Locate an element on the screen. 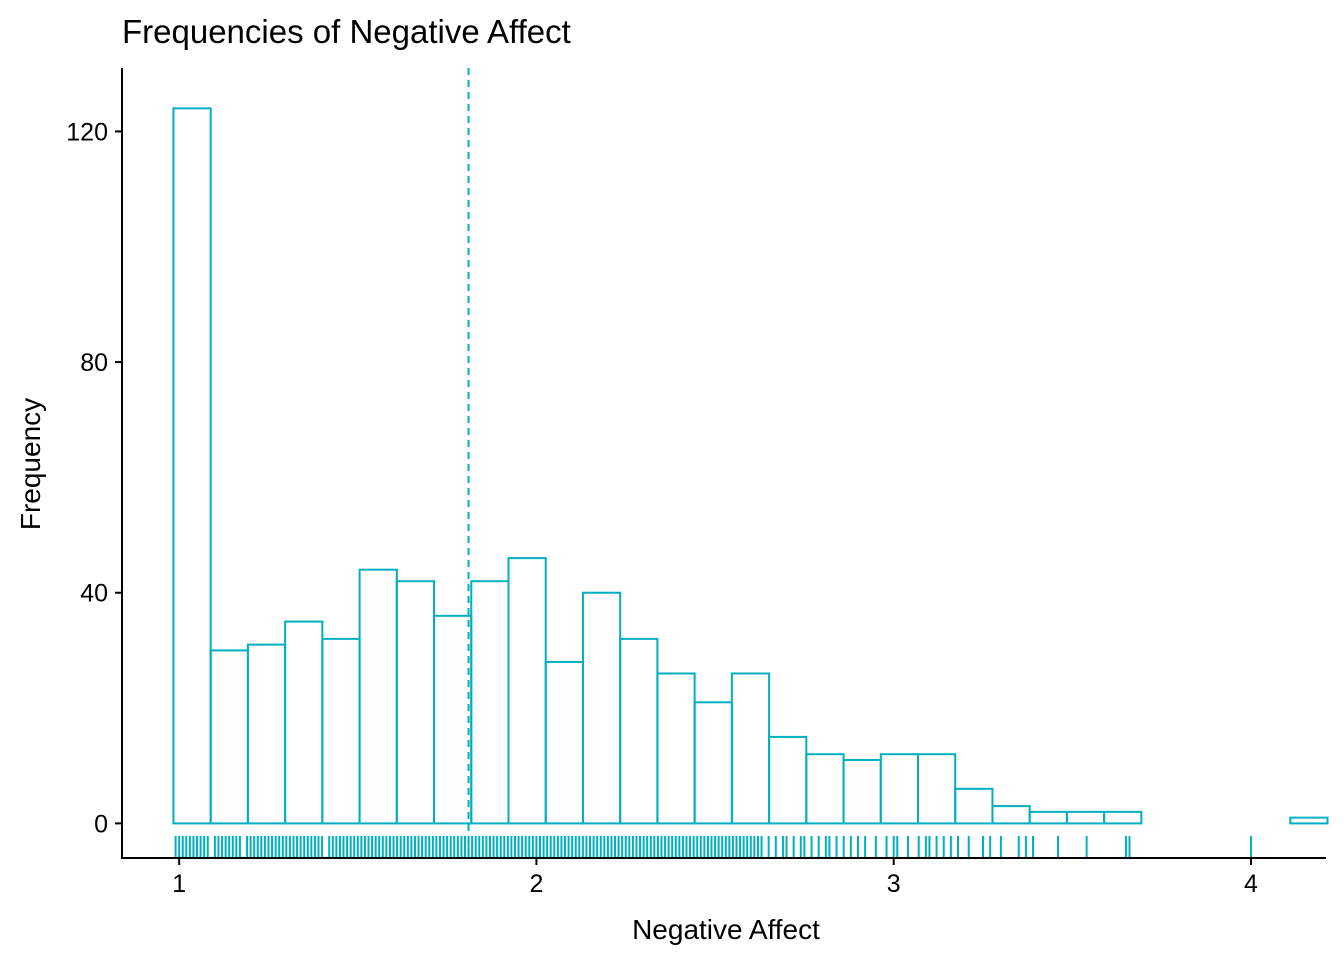  x-tick-label: 3 is located at coordinates (894, 884).